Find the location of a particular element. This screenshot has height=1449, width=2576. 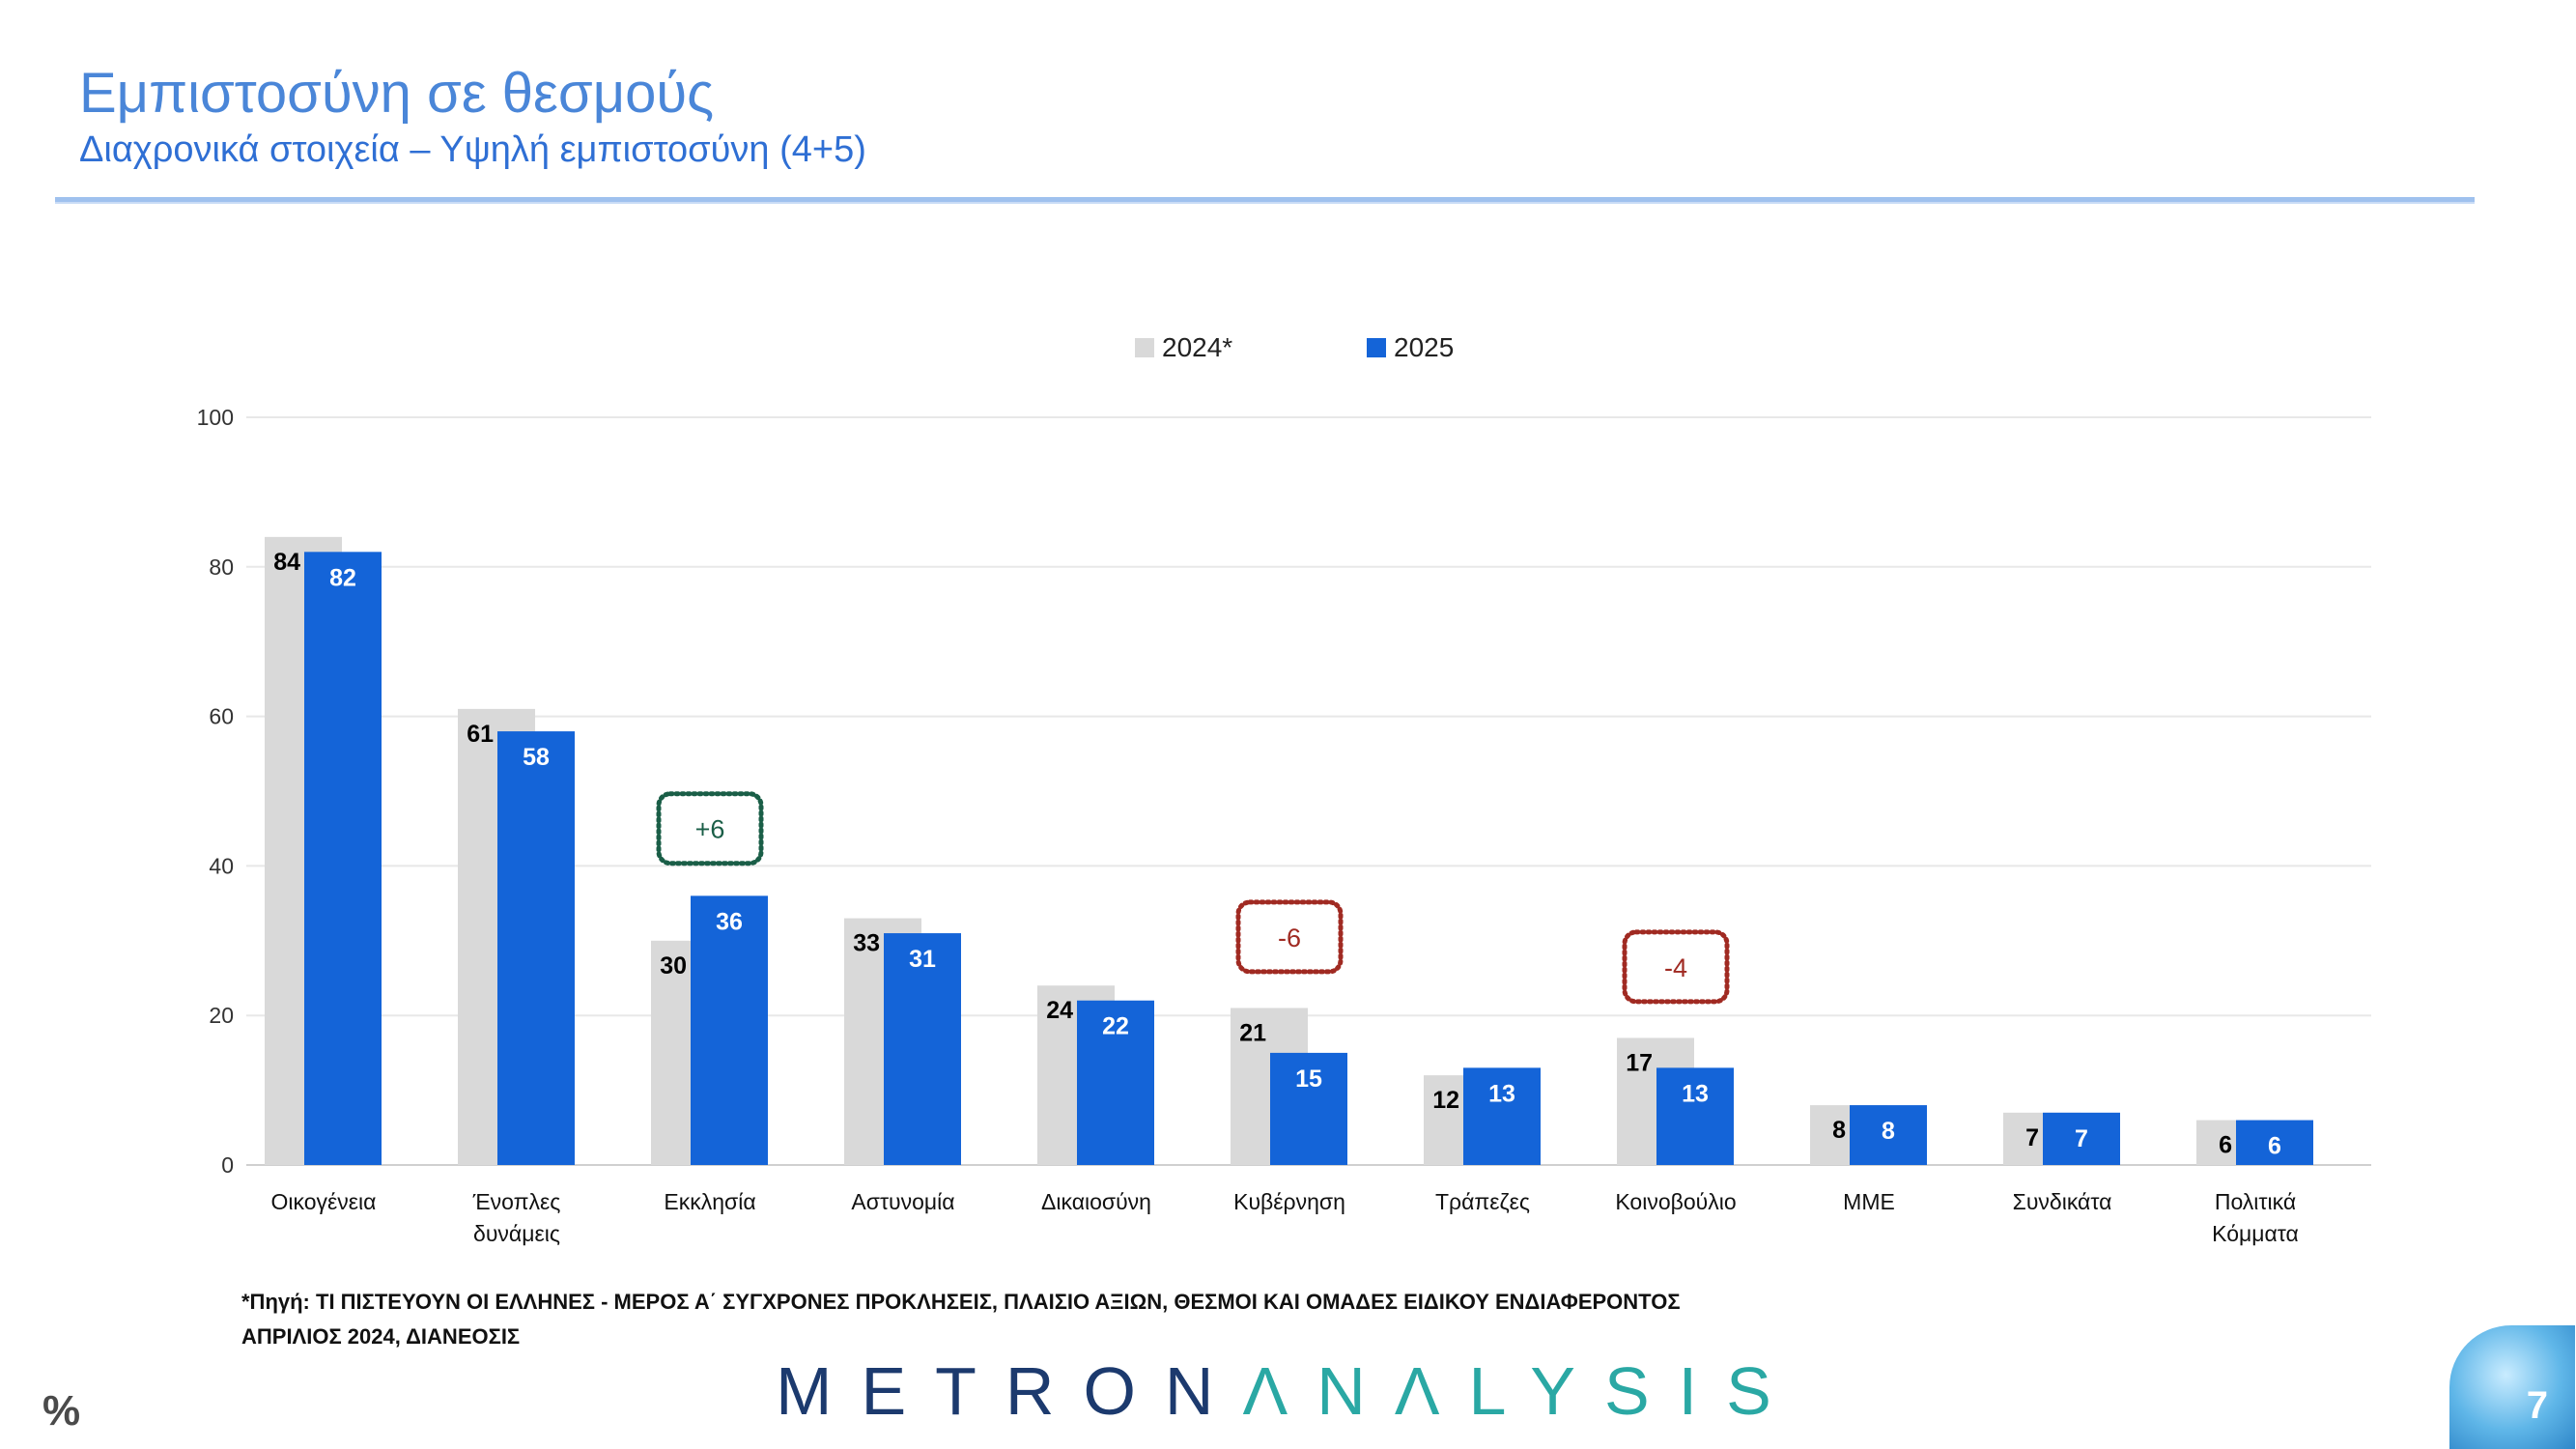

legend-label: 2024* is located at coordinates (1197, 347).